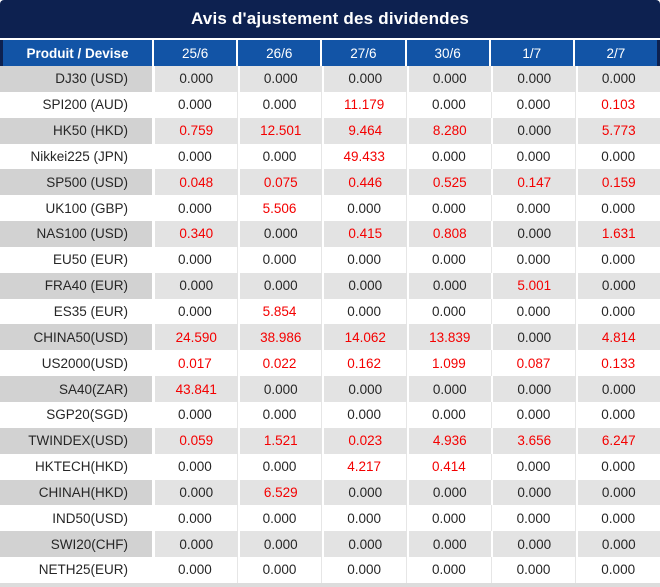 Image resolution: width=660 pixels, height=587 pixels. What do you see at coordinates (448, 466) in the screenshot?
I see `value-cell: 0.414` at bounding box center [448, 466].